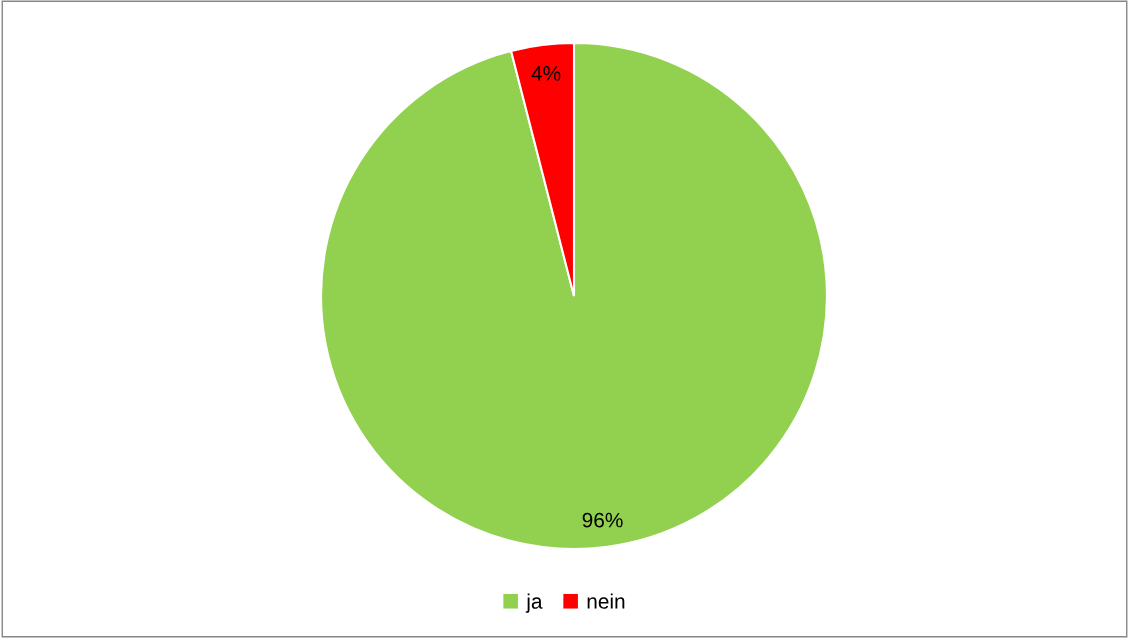  Describe the element at coordinates (546, 73) in the screenshot. I see `data-label: 4%` at that location.